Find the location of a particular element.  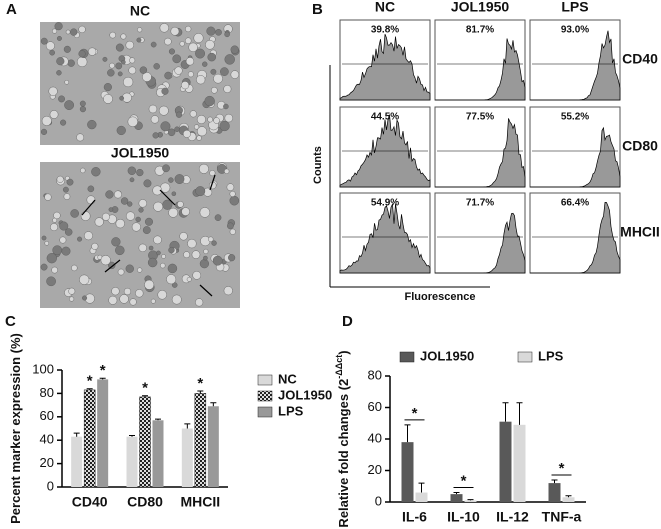

y-axis-label: Relative fold changes (2-ΔΔct) is located at coordinates (342, 438).